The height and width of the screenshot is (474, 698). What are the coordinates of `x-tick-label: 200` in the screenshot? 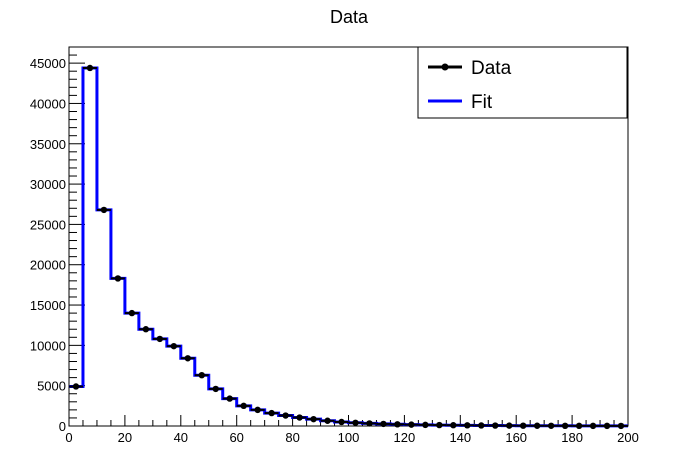 It's located at (628, 437).